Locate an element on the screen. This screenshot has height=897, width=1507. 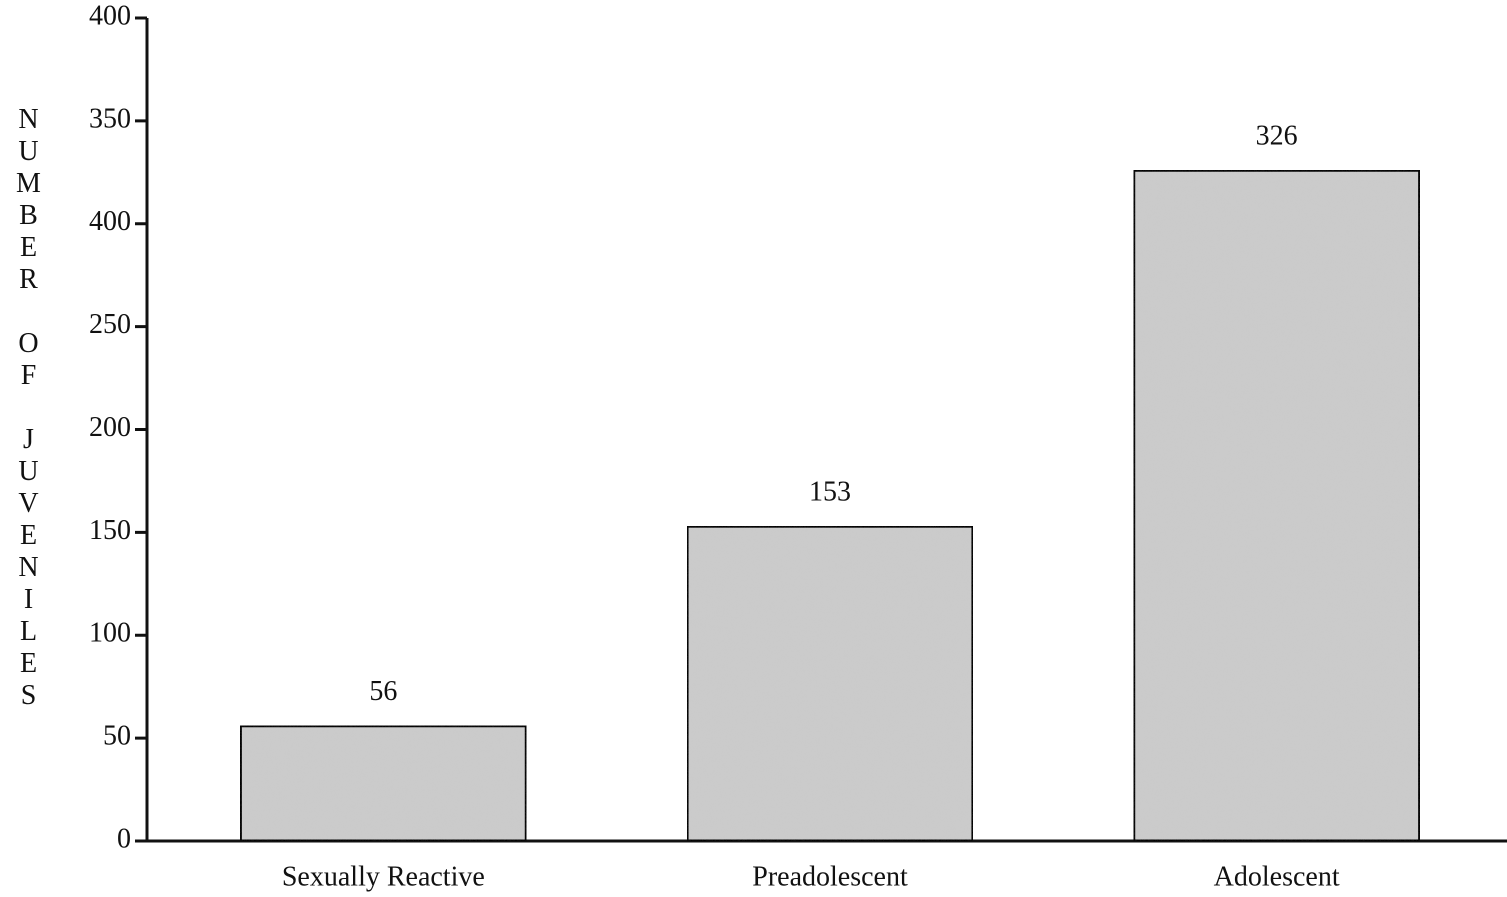
y-tick-label: 200 is located at coordinates (110, 427).